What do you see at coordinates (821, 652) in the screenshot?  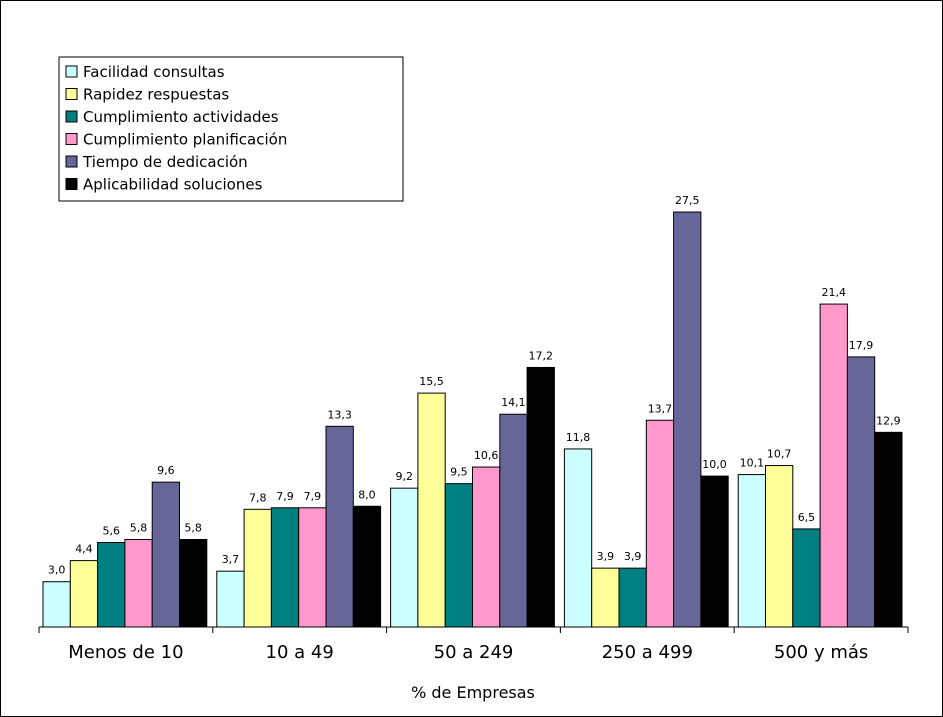 I see `category-label-500-y-mas: 500 y más` at bounding box center [821, 652].